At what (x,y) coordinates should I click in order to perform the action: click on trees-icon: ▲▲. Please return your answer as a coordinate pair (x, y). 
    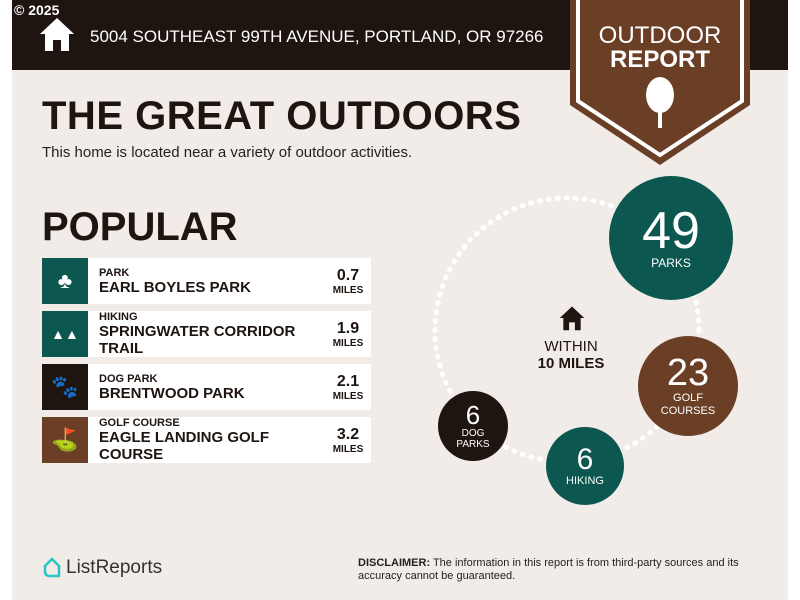
    Looking at the image, I should click on (65, 334).